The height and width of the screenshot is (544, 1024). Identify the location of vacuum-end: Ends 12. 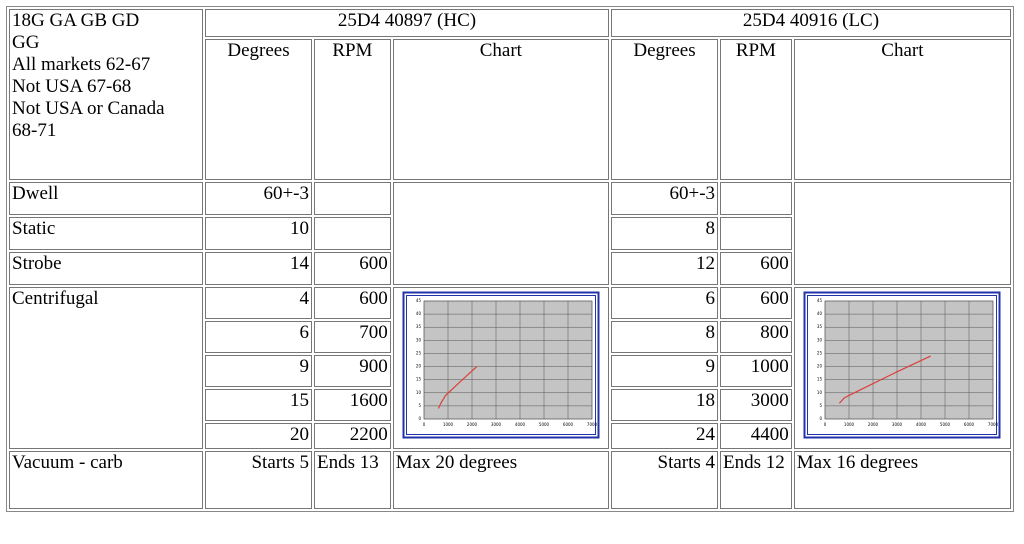
(756, 480).